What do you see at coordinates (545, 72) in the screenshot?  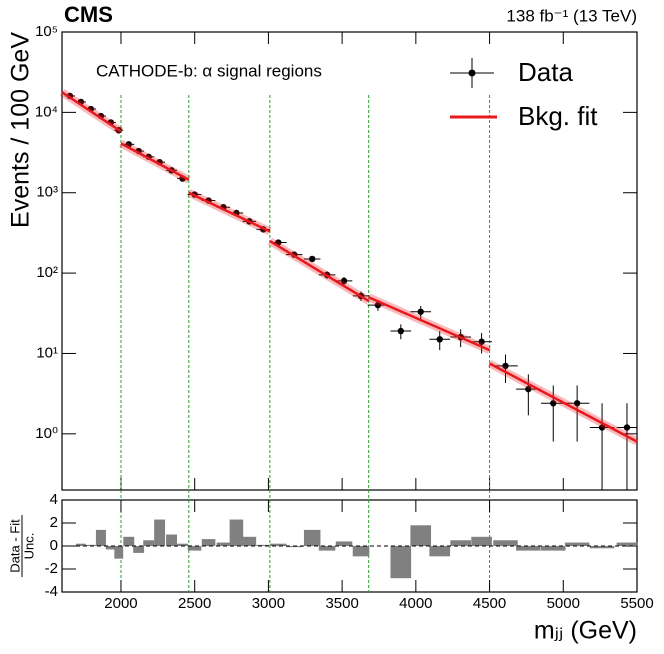 I see `legend-label: Data` at bounding box center [545, 72].